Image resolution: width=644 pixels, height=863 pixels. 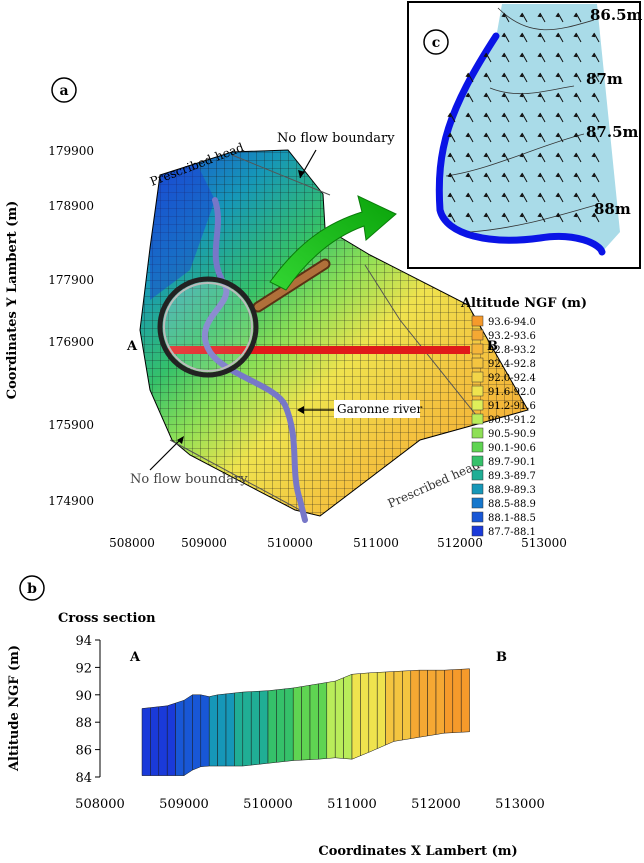 I want to click on map-y-tick: 179900, so click(x=71, y=151).